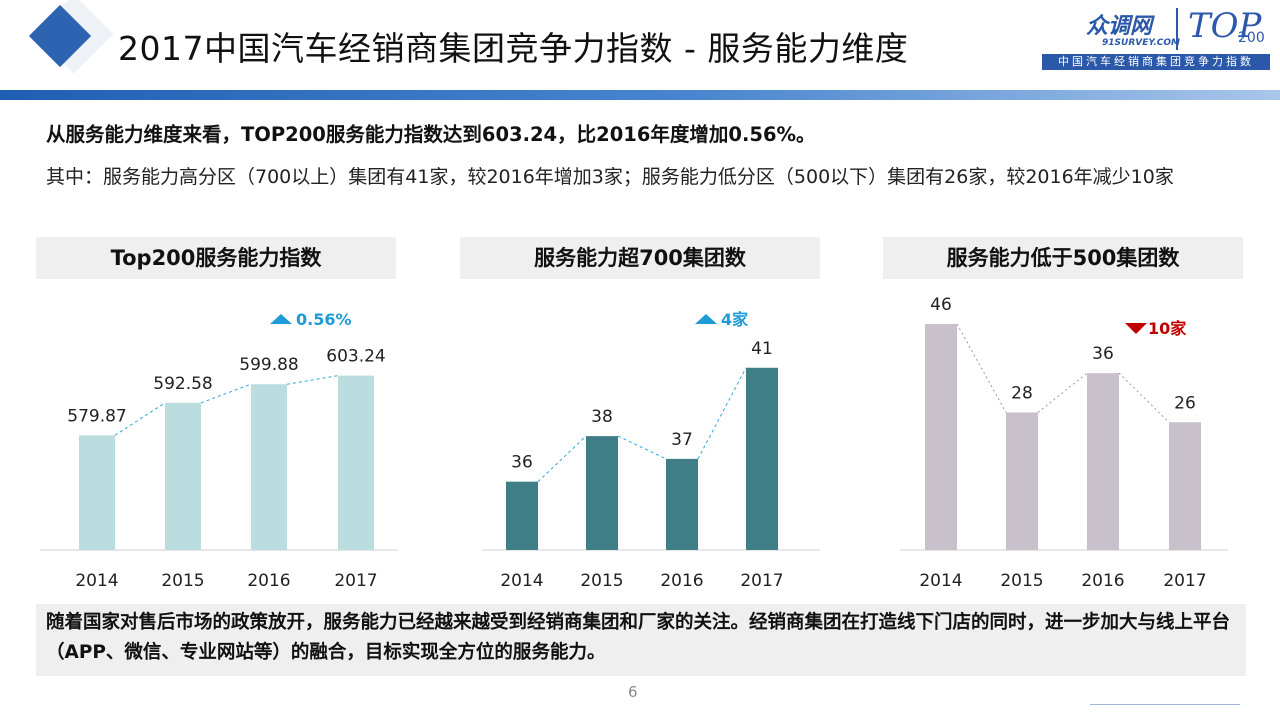  What do you see at coordinates (601, 581) in the screenshot?
I see `chart2-tick-label: 2015` at bounding box center [601, 581].